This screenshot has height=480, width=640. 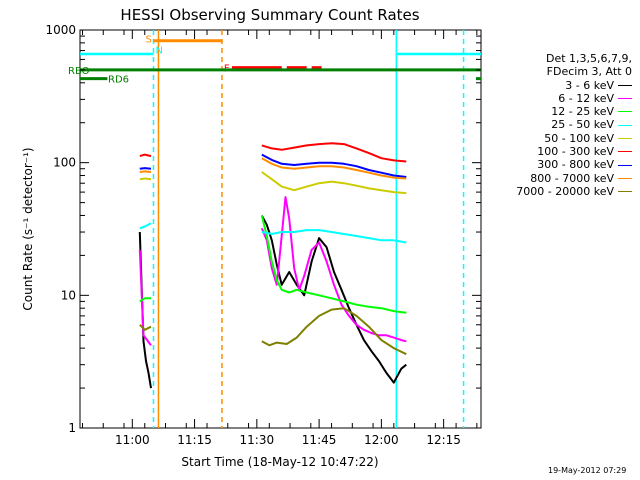 What do you see at coordinates (589, 85) in the screenshot?
I see `legend-label: 3 - 6 keV` at bounding box center [589, 85].